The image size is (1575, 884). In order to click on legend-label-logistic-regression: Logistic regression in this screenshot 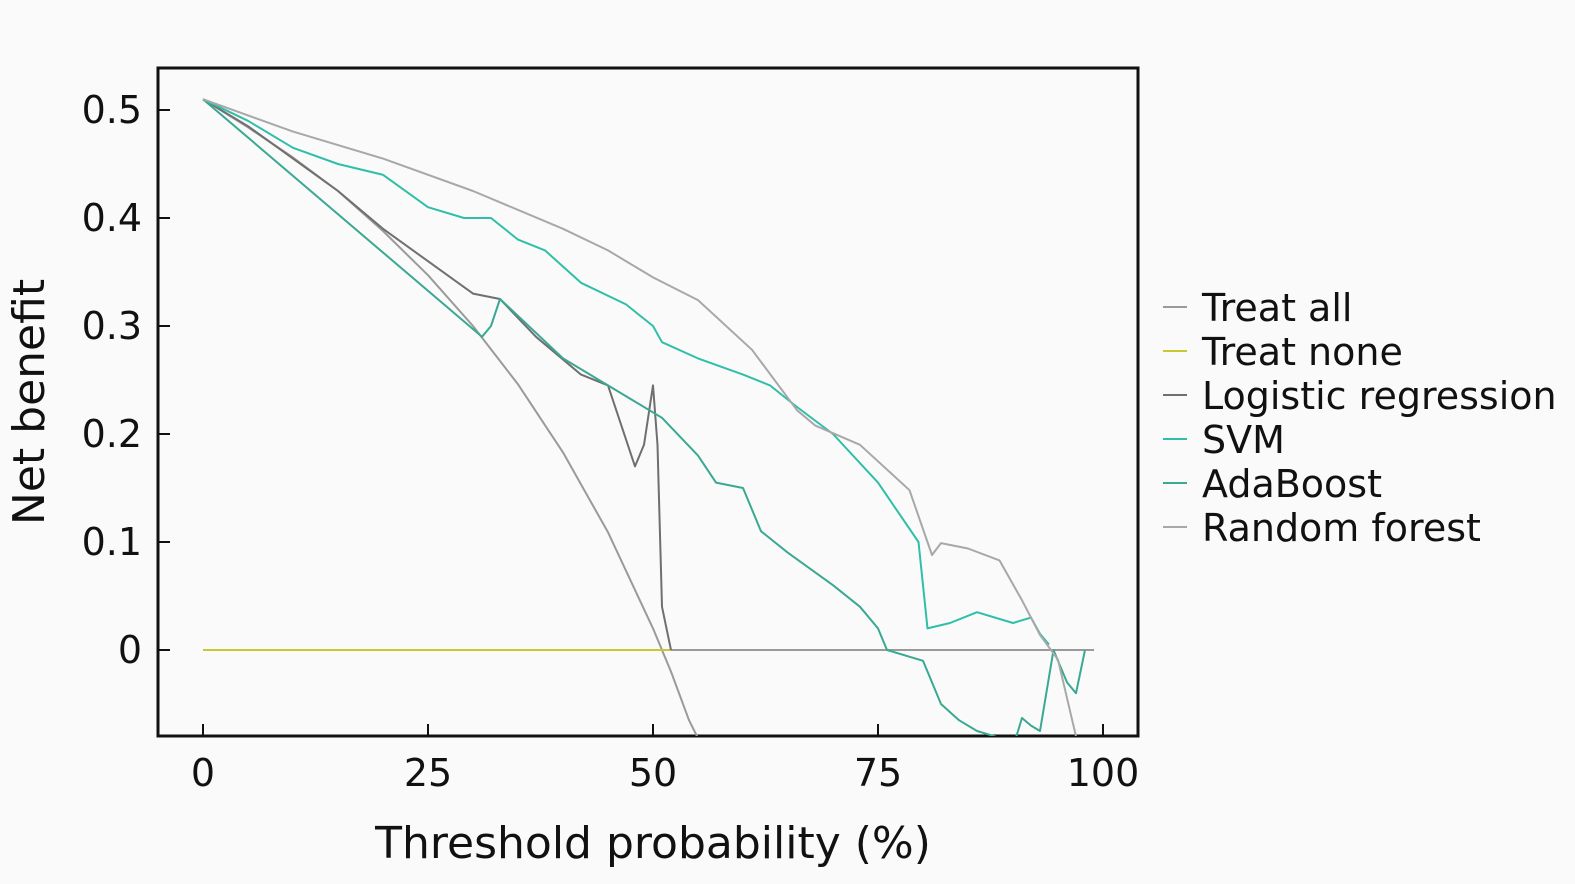, I will do `click(1379, 396)`.